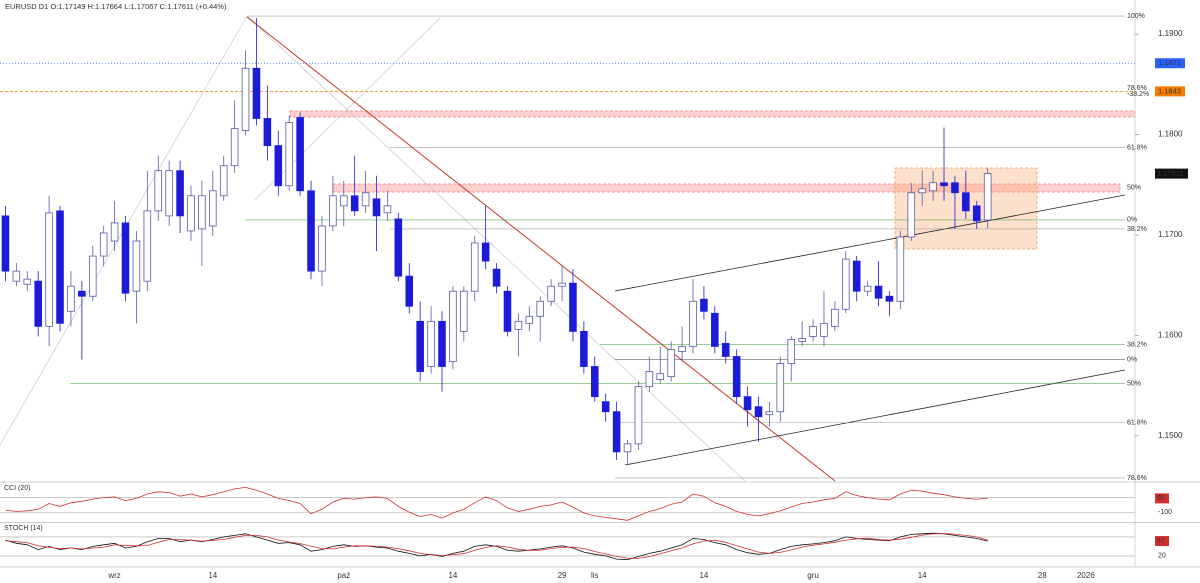 The image size is (1200, 583). Describe the element at coordinates (1042, 575) in the screenshot. I see `x-tick-label: 28` at that location.